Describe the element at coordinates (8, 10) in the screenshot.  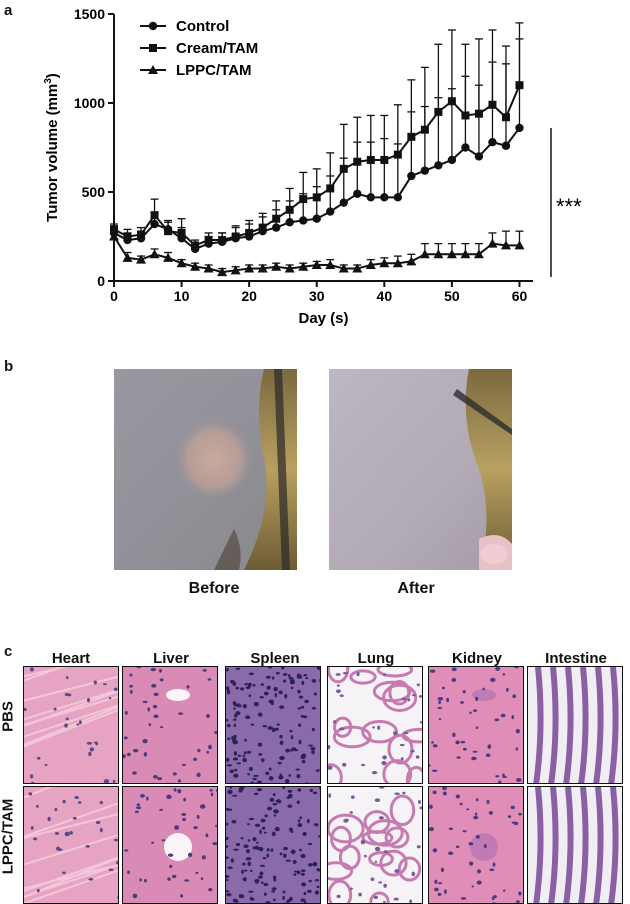
I see `panel-label-a: a` at that location.